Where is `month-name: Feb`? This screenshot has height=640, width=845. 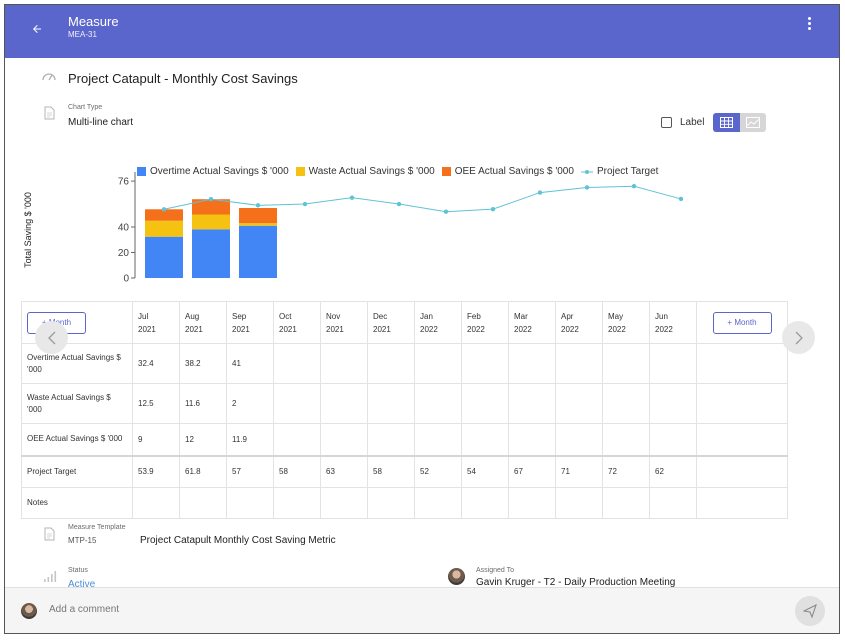
month-name: Feb is located at coordinates (474, 316).